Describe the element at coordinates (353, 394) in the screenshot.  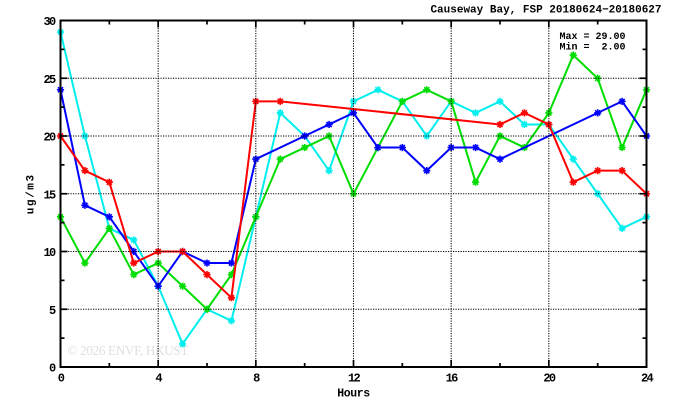
I see `svg-text: Hours` at that location.